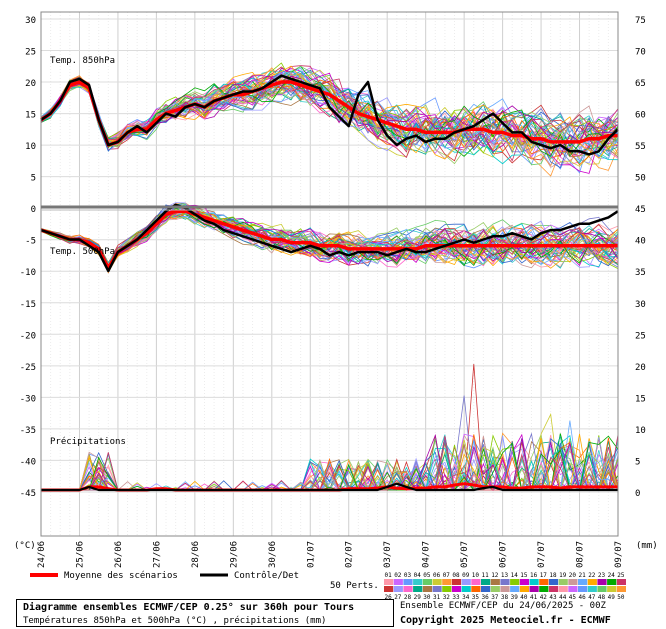 Image resolution: width=666 pixels, height=629 pixels. I want to click on legend-perts-label: 50 Perts., so click(354, 586).